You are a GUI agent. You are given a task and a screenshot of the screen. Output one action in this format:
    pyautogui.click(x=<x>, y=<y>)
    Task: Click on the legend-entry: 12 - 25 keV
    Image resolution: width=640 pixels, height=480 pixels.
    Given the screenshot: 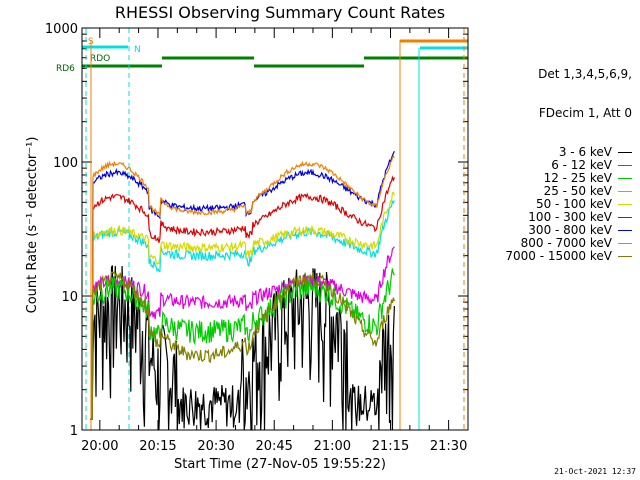 What is the action you would take?
    pyautogui.click(x=568, y=178)
    